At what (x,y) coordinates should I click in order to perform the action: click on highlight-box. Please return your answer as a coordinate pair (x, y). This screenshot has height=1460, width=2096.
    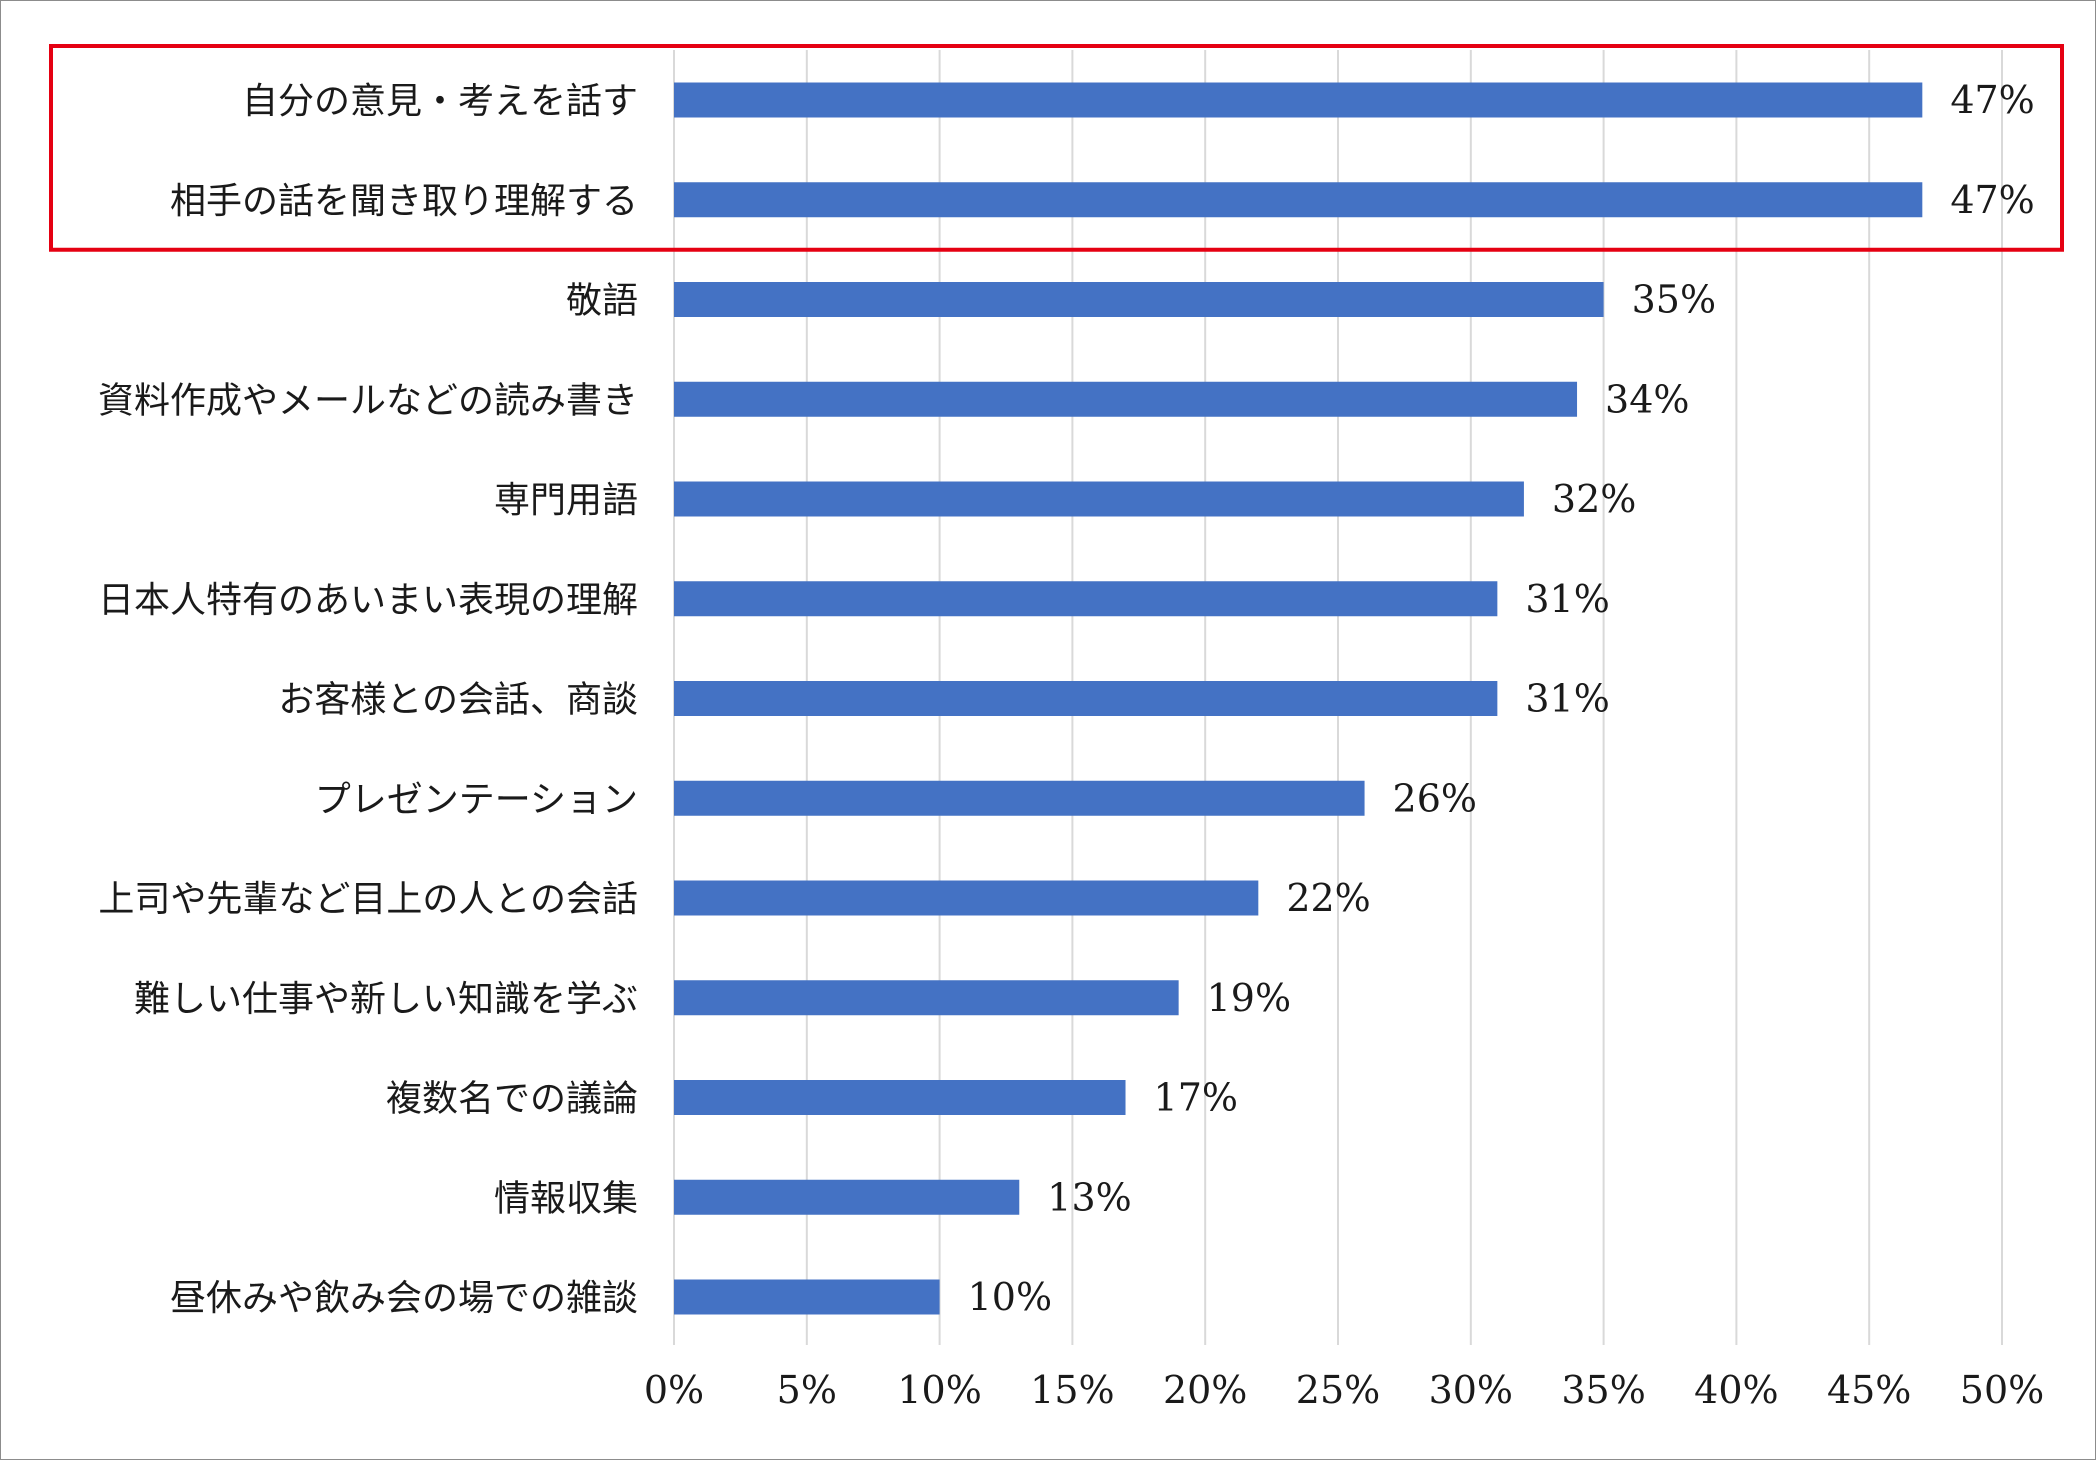
    Looking at the image, I should click on (1056, 148).